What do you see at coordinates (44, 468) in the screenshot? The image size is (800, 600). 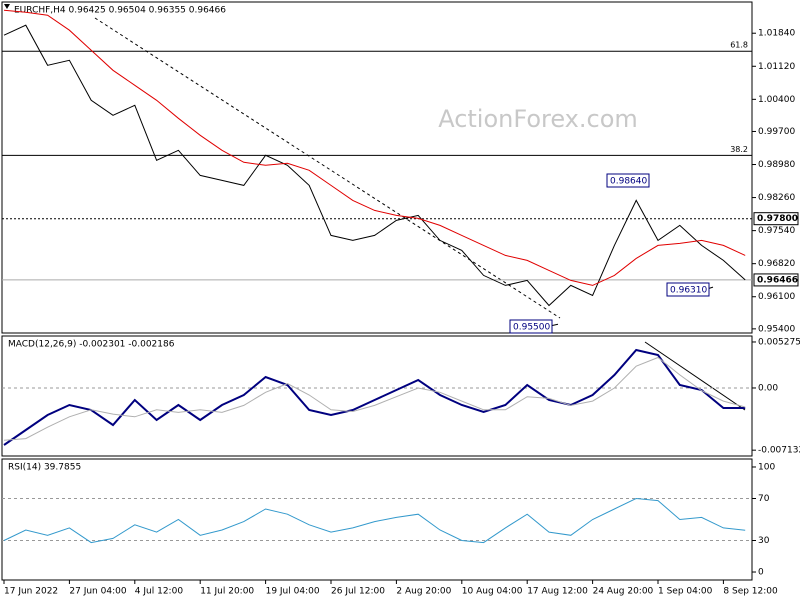 I see `rsi-title: RSI(14) 39.7855` at bounding box center [44, 468].